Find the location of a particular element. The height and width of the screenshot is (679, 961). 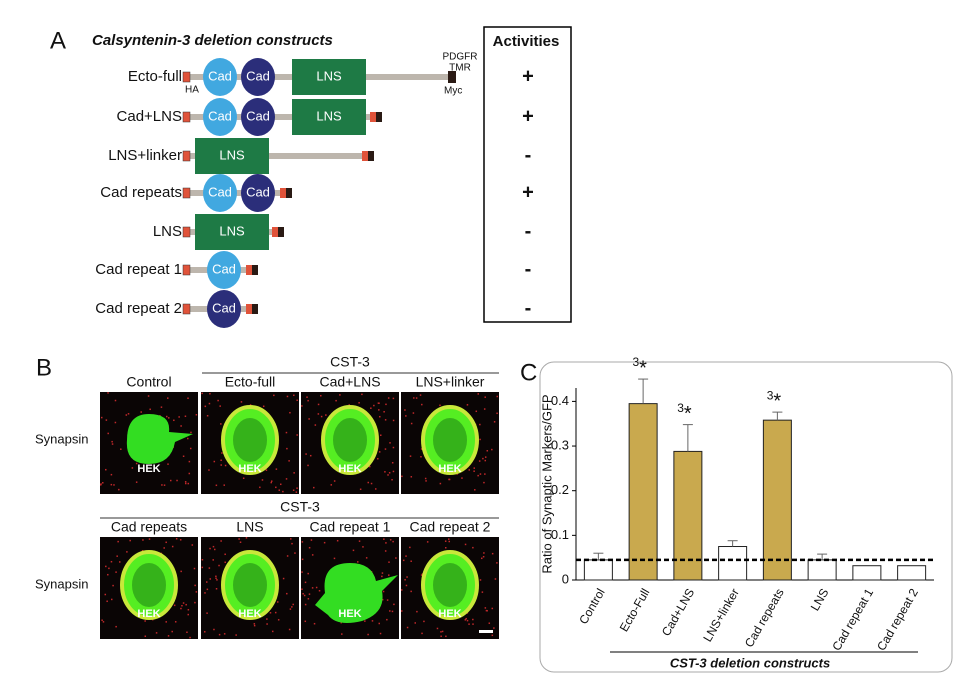

y-tick-label: 0.1 is located at coordinates (560, 534).